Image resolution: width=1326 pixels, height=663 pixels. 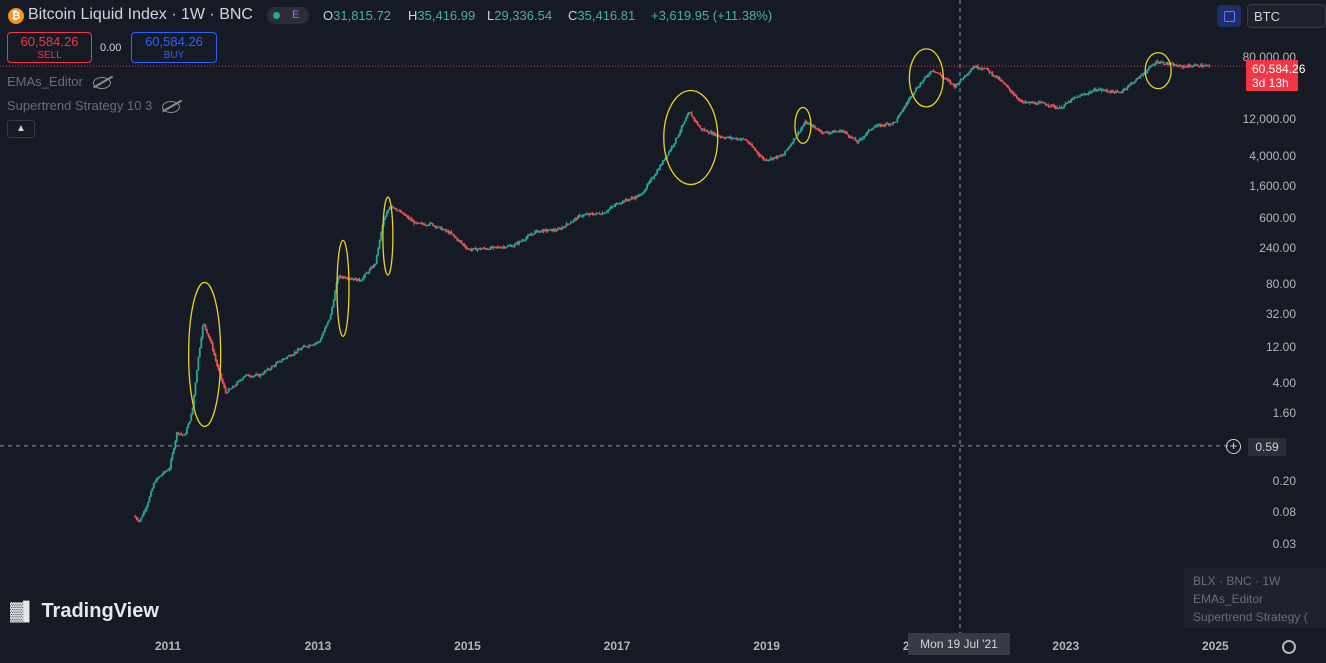 I want to click on exchange-status-badge: E, so click(x=288, y=15).